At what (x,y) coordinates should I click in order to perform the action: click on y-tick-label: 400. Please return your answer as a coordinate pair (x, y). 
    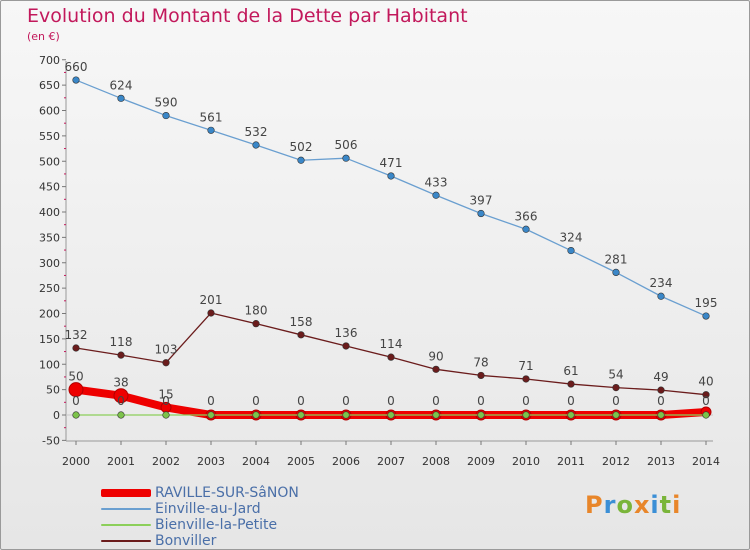
    Looking at the image, I should click on (49, 212).